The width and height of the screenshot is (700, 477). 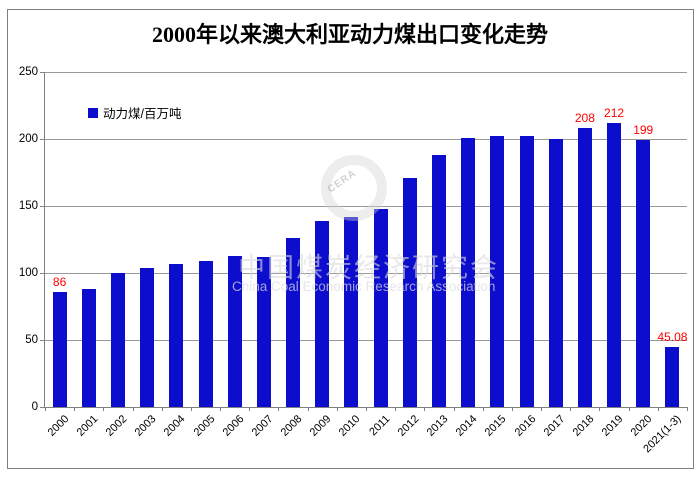 I want to click on legend: 动力煤/百万吨, so click(x=134, y=112).